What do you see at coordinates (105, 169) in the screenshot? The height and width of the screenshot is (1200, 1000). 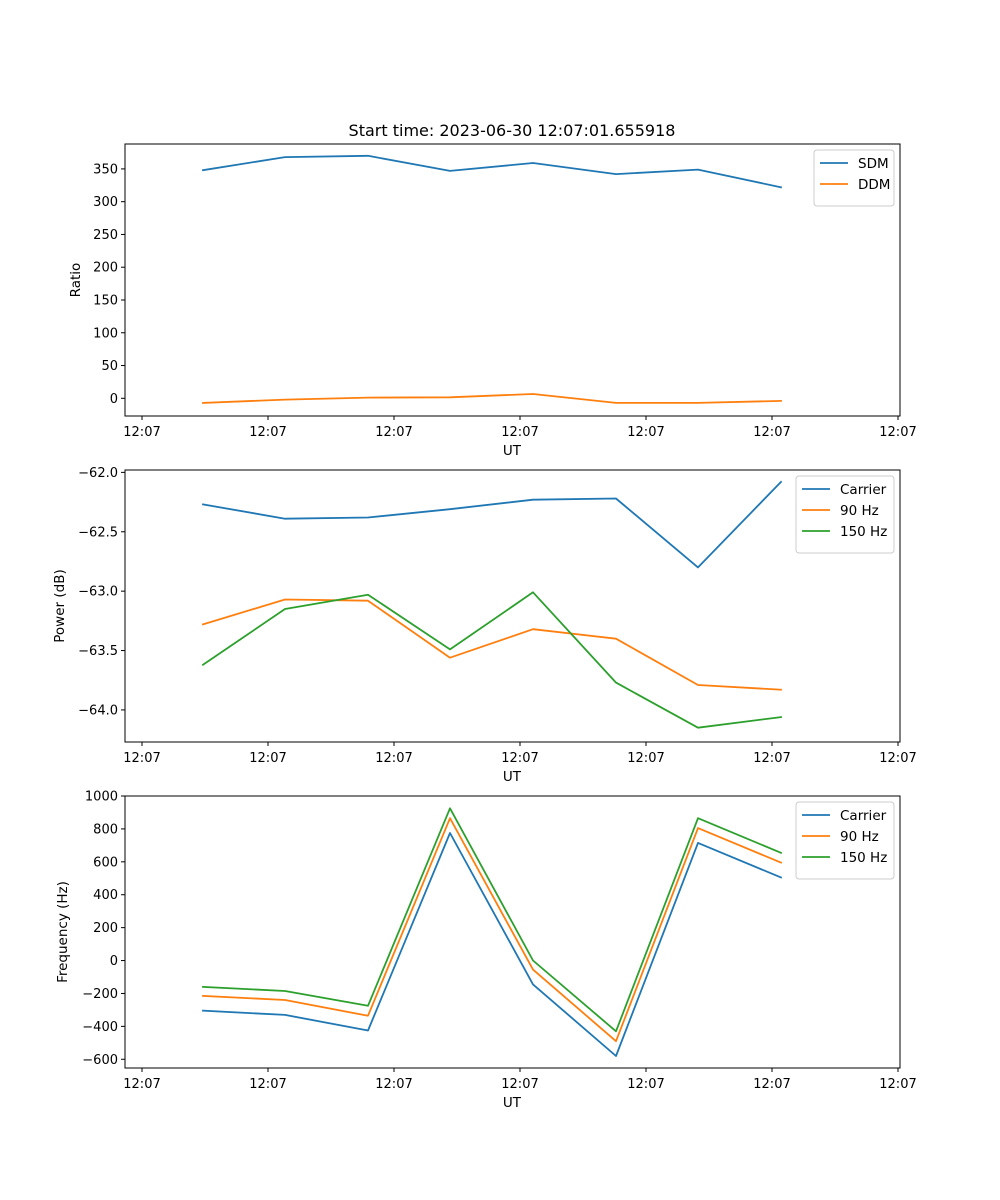 I see `y-tick-label: 350` at bounding box center [105, 169].